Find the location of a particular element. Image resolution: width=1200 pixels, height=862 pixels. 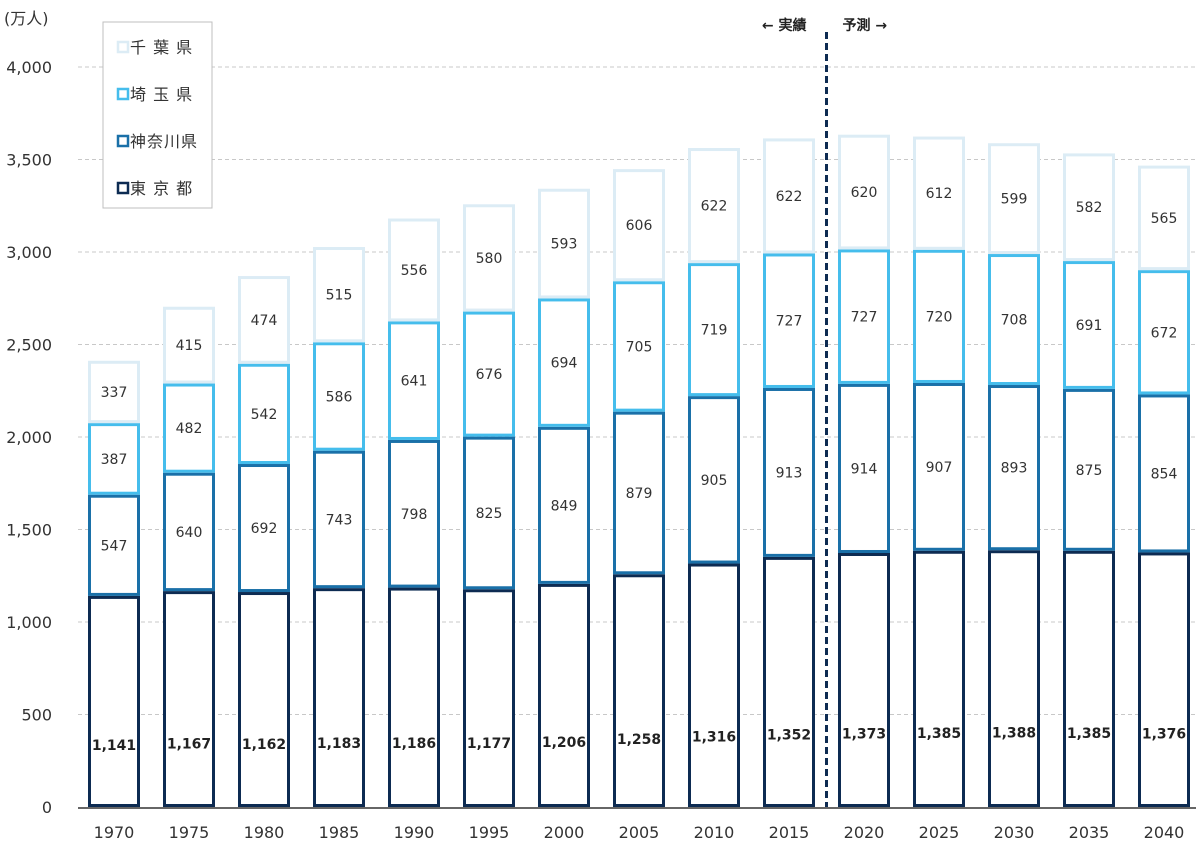

data-label: 580 is located at coordinates (489, 259).